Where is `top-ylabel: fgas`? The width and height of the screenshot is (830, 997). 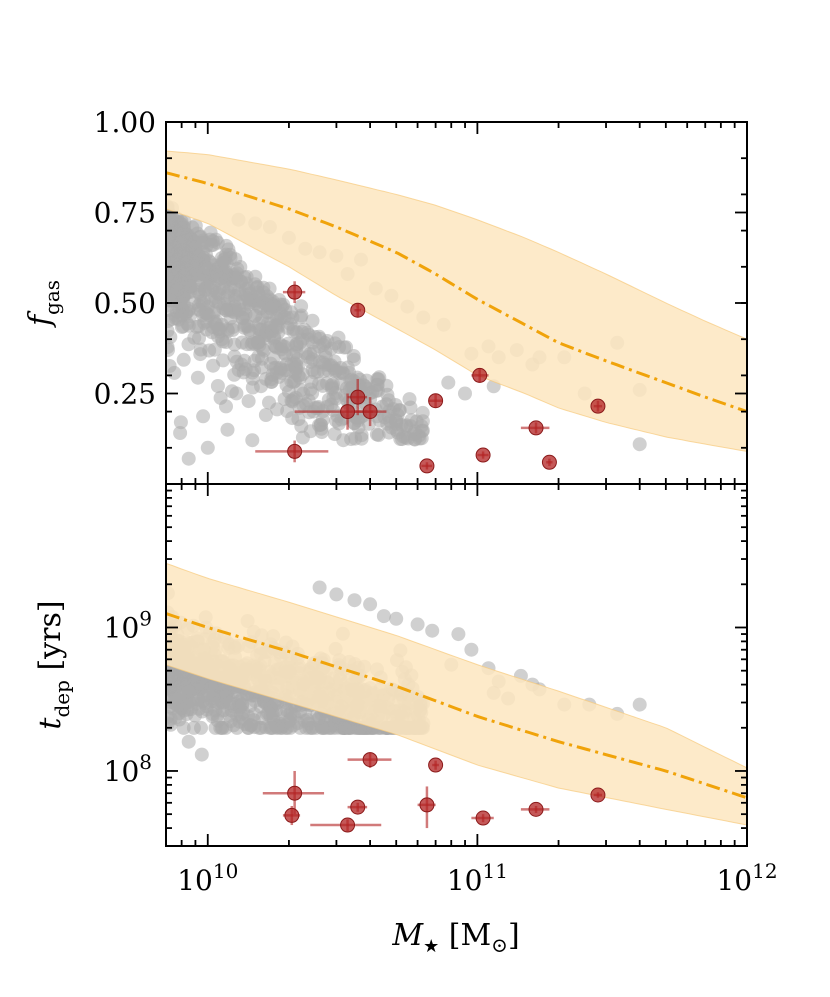 top-ylabel: fgas is located at coordinates (43, 304).